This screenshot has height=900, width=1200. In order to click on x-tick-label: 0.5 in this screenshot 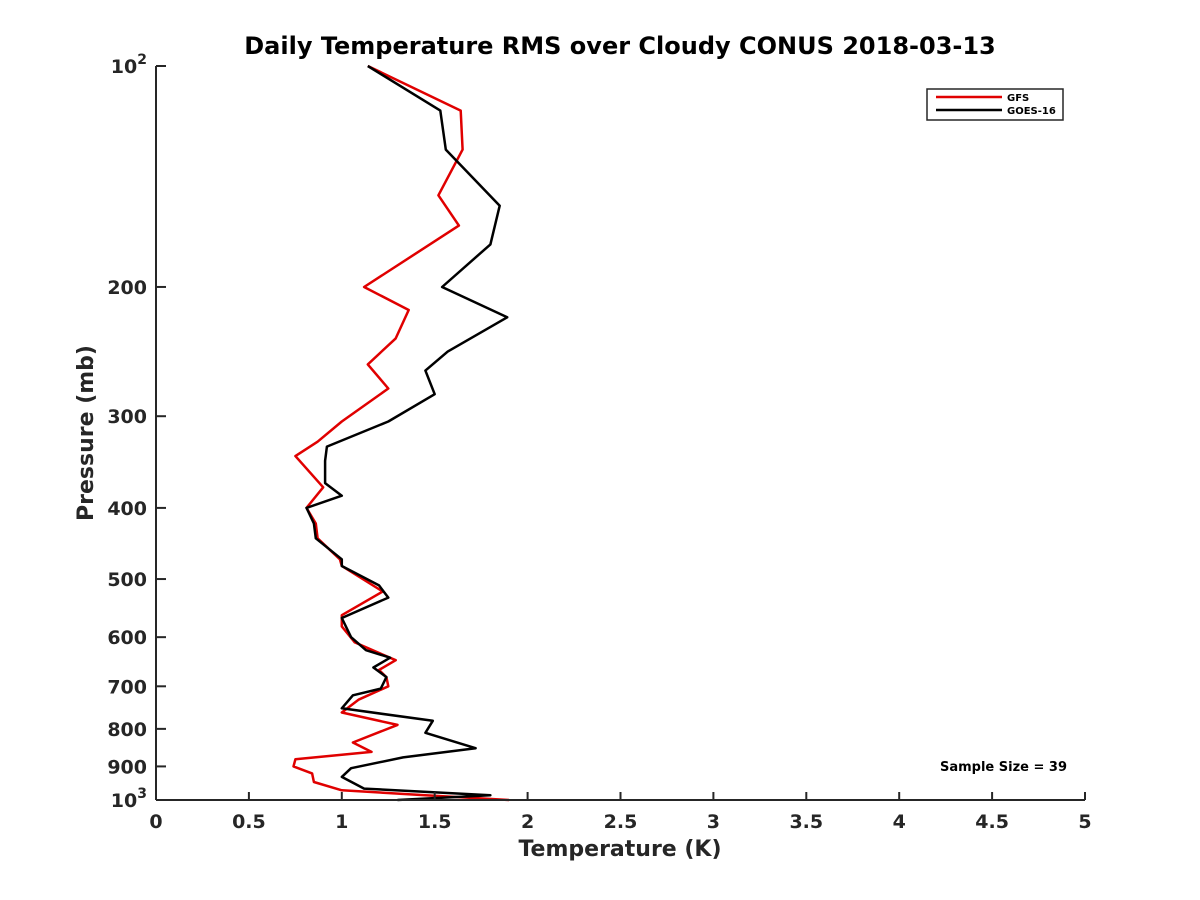, I will do `click(249, 822)`.